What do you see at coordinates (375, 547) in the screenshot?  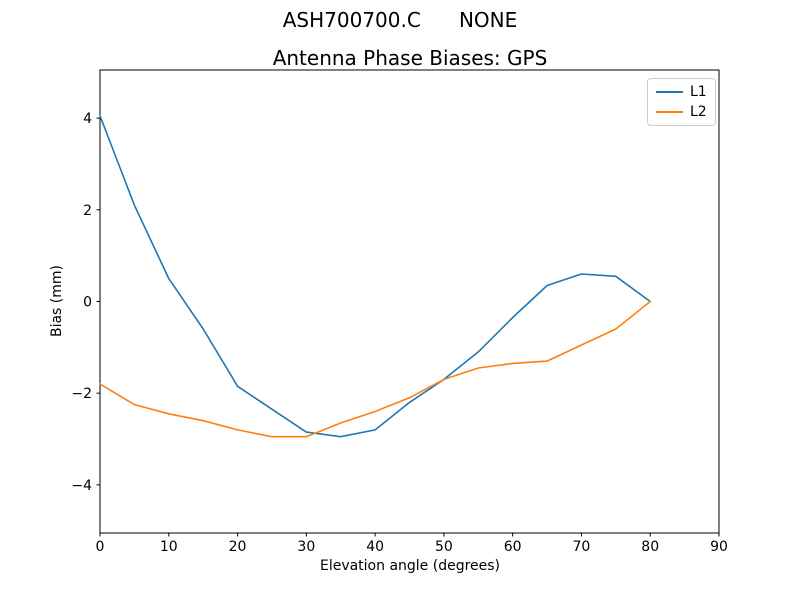 I see `x-tick-label: 40` at bounding box center [375, 547].